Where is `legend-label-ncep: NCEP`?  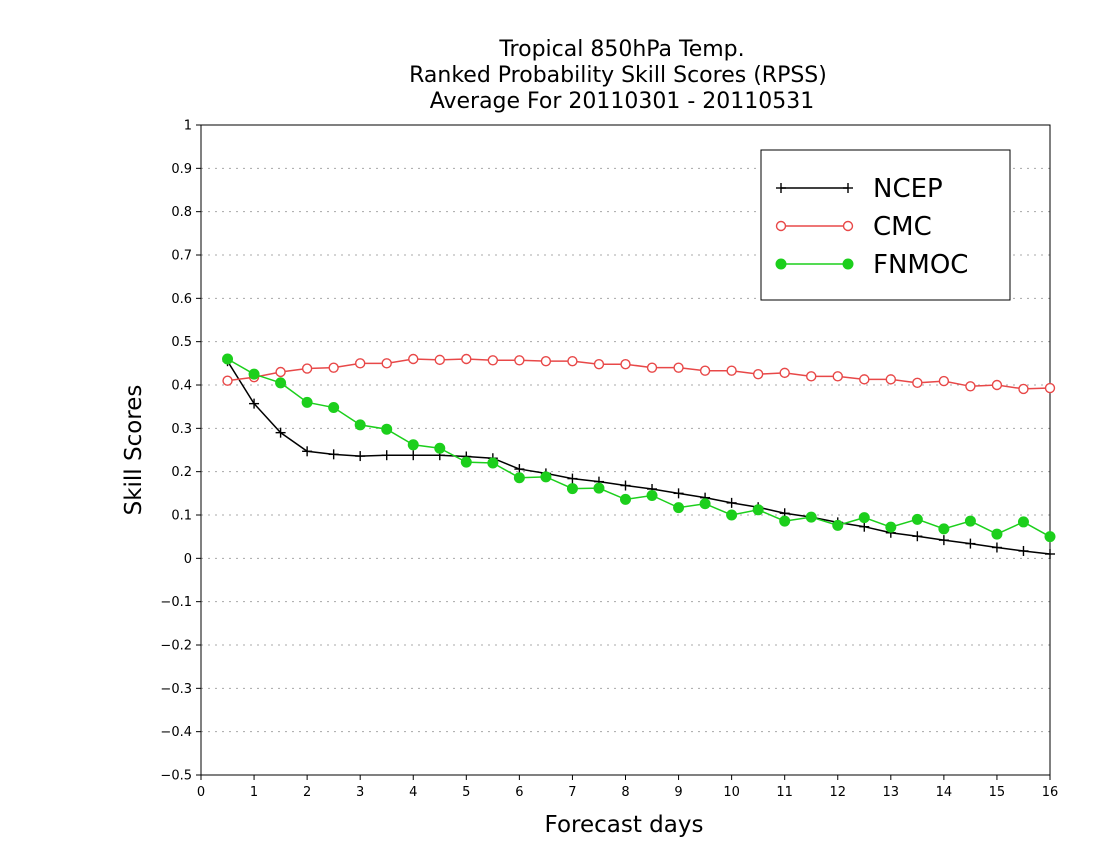
legend-label-ncep: NCEP is located at coordinates (908, 189).